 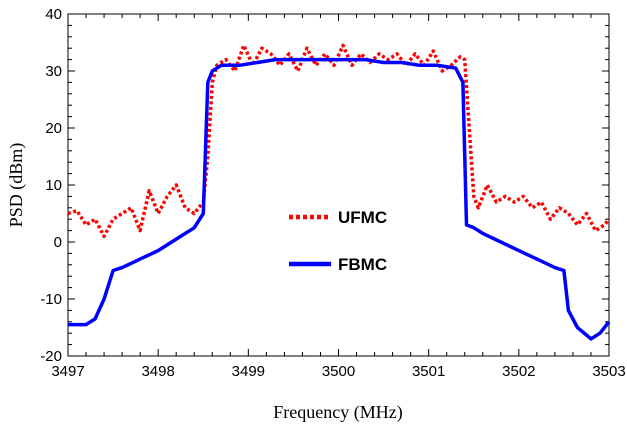 What do you see at coordinates (608, 371) in the screenshot?
I see `x-tick-label: 3503` at bounding box center [608, 371].